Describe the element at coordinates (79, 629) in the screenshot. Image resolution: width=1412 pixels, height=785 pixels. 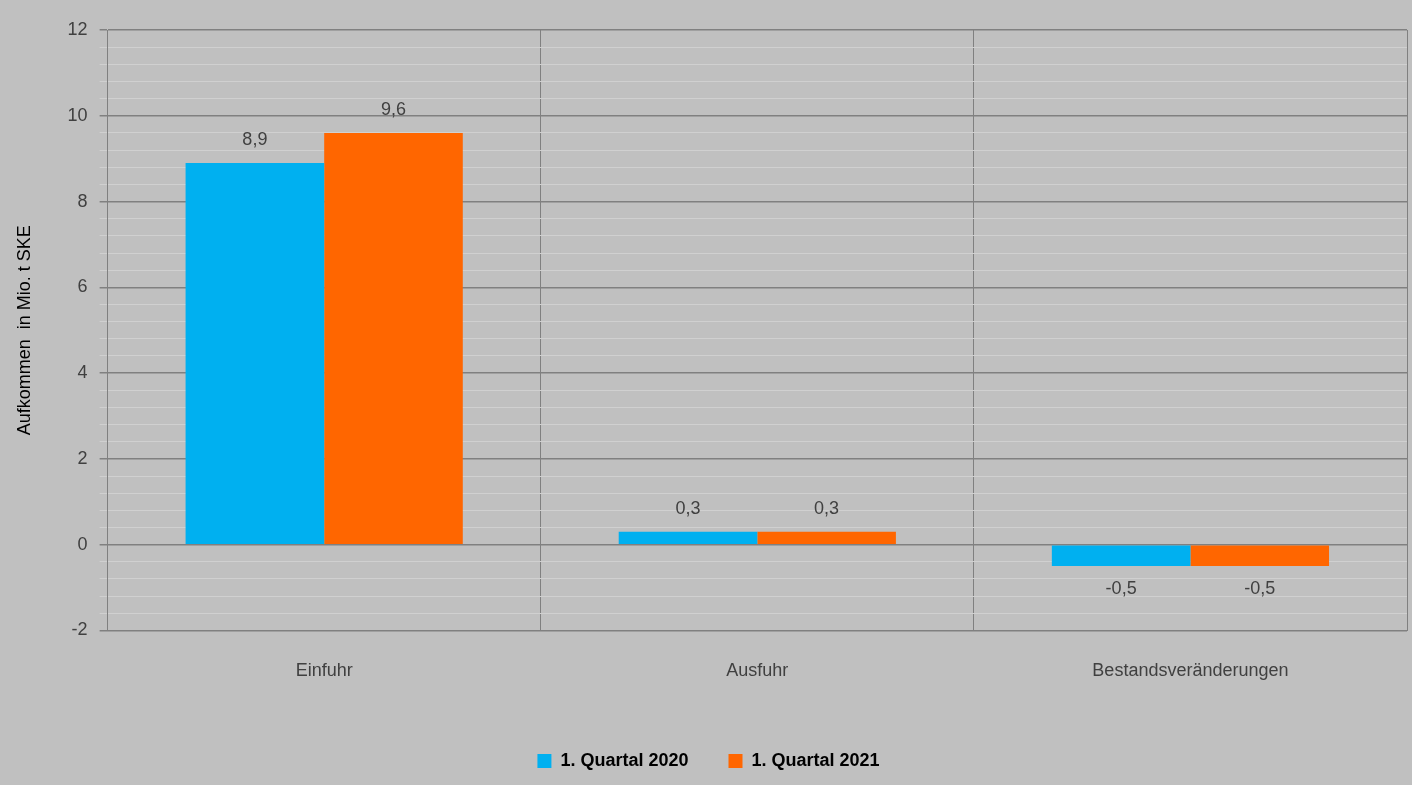
I see `y-tick-label: -2` at that location.